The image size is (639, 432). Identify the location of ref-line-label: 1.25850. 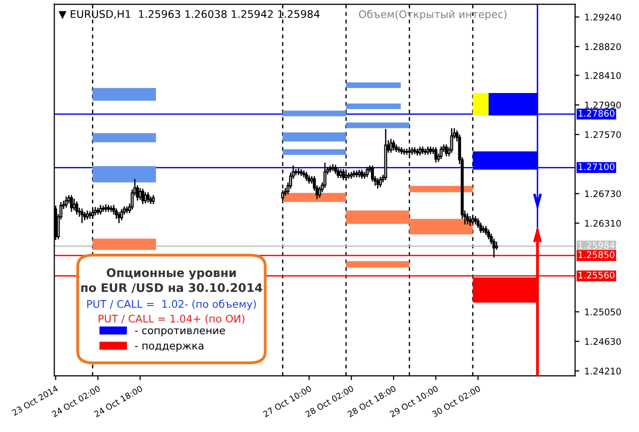
(596, 254).